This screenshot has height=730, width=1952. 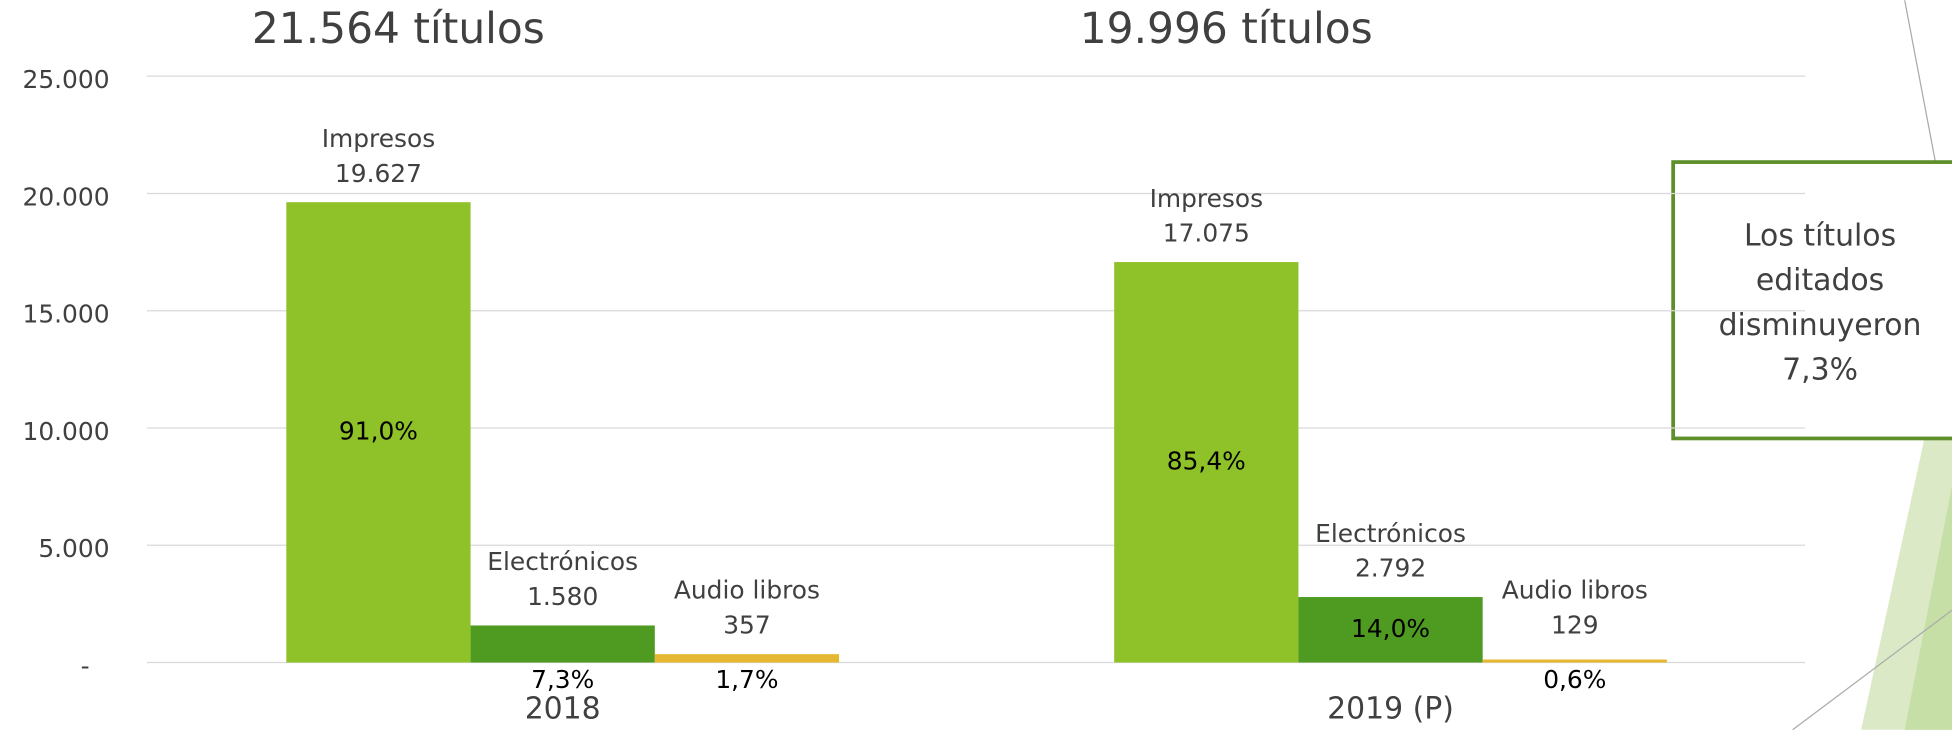 What do you see at coordinates (1390, 568) in the screenshot?
I see `value-label: 2.792` at bounding box center [1390, 568].